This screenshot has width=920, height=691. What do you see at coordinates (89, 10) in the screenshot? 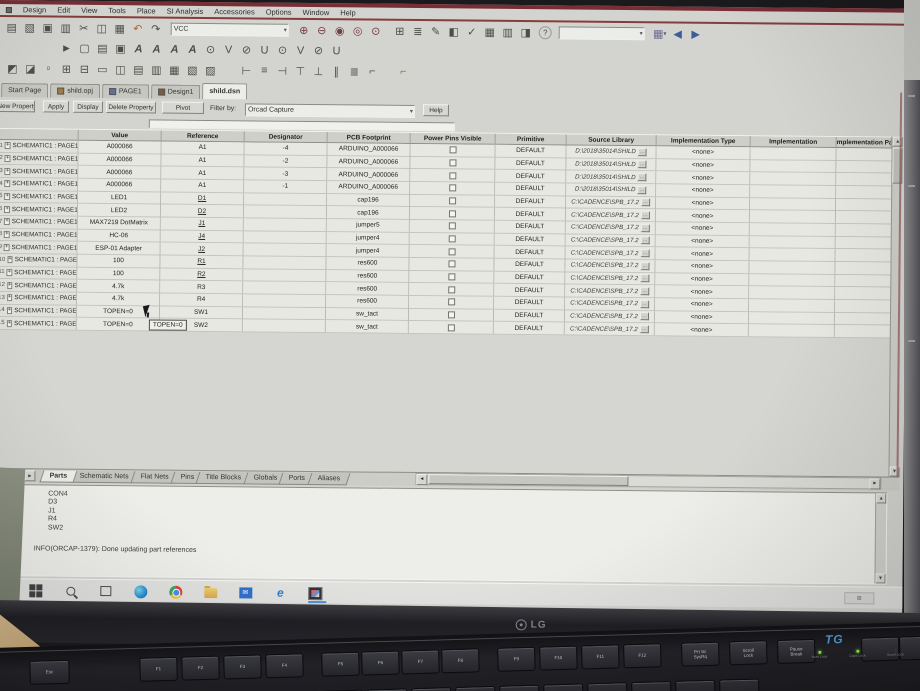
I see `menu-view: View` at bounding box center [89, 10].